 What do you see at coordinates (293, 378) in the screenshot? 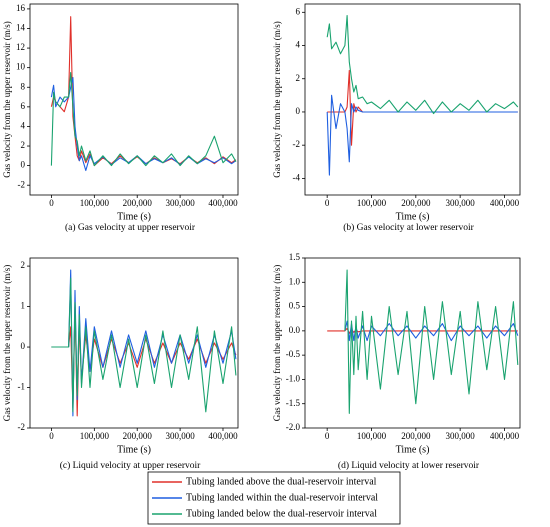
I see `y-tick-label: -1.0` at bounding box center [293, 378].